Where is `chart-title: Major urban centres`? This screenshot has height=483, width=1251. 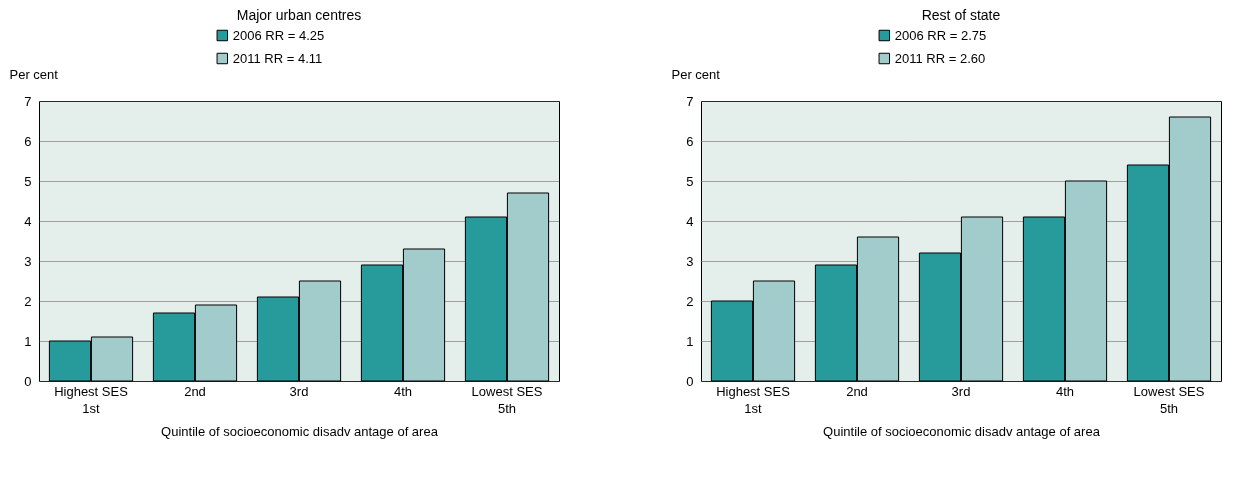
chart-title: Major urban centres is located at coordinates (299, 15).